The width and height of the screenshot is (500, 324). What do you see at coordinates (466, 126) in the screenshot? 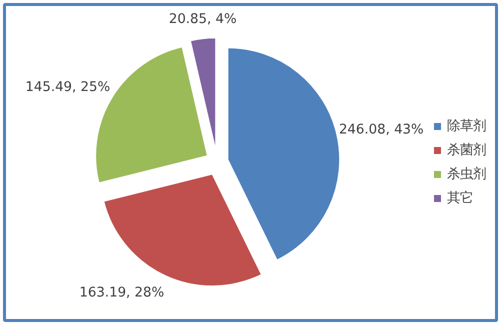
I see `legend-label: 除草剂` at bounding box center [466, 126].